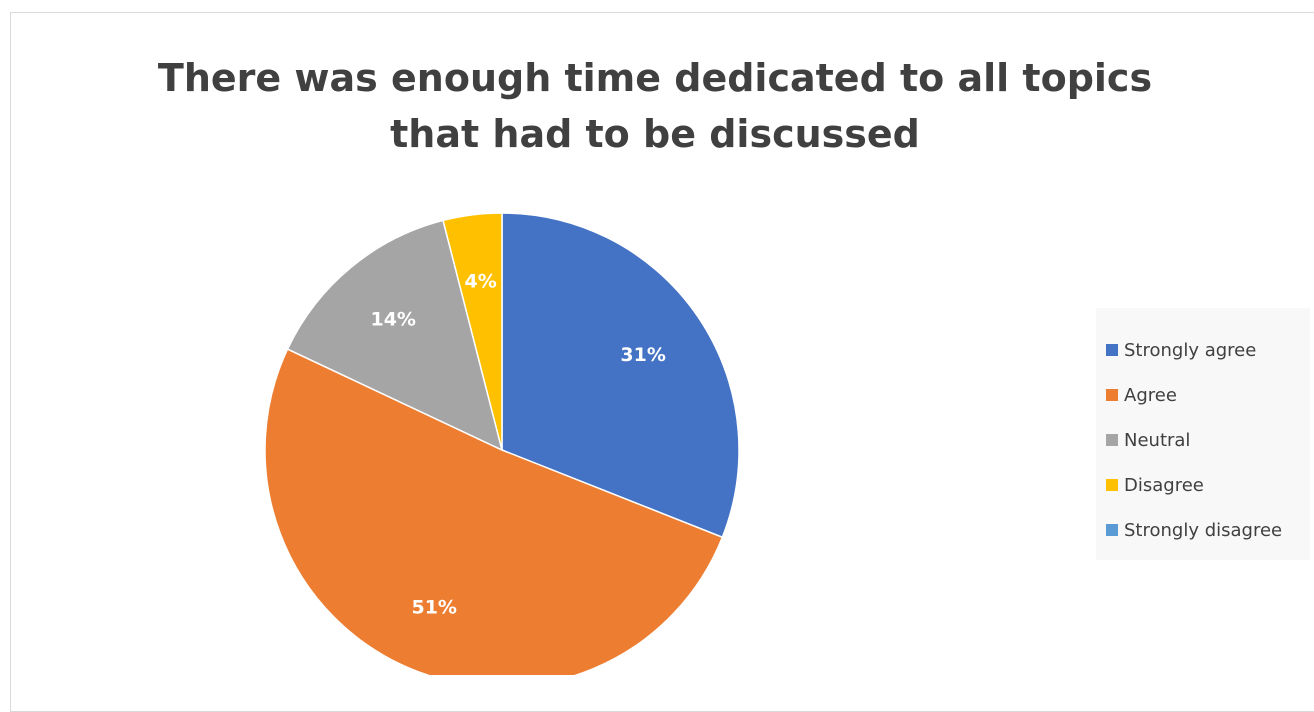  Describe the element at coordinates (1190, 350) in the screenshot. I see `legend-label-strongly-agree: Strongly agree` at that location.